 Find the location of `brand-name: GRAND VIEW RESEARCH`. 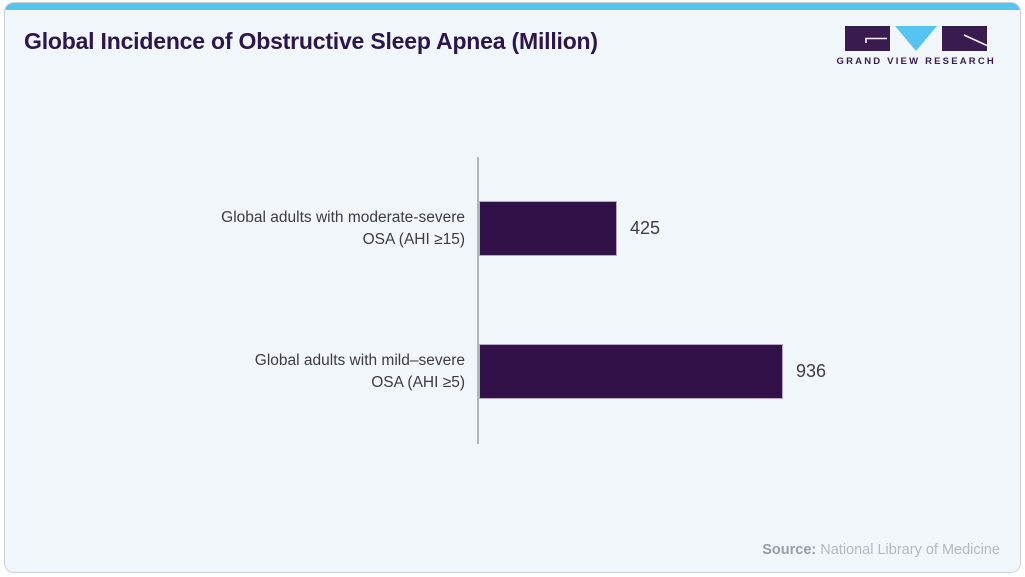

brand-name: GRAND VIEW RESEARCH is located at coordinates (916, 61).